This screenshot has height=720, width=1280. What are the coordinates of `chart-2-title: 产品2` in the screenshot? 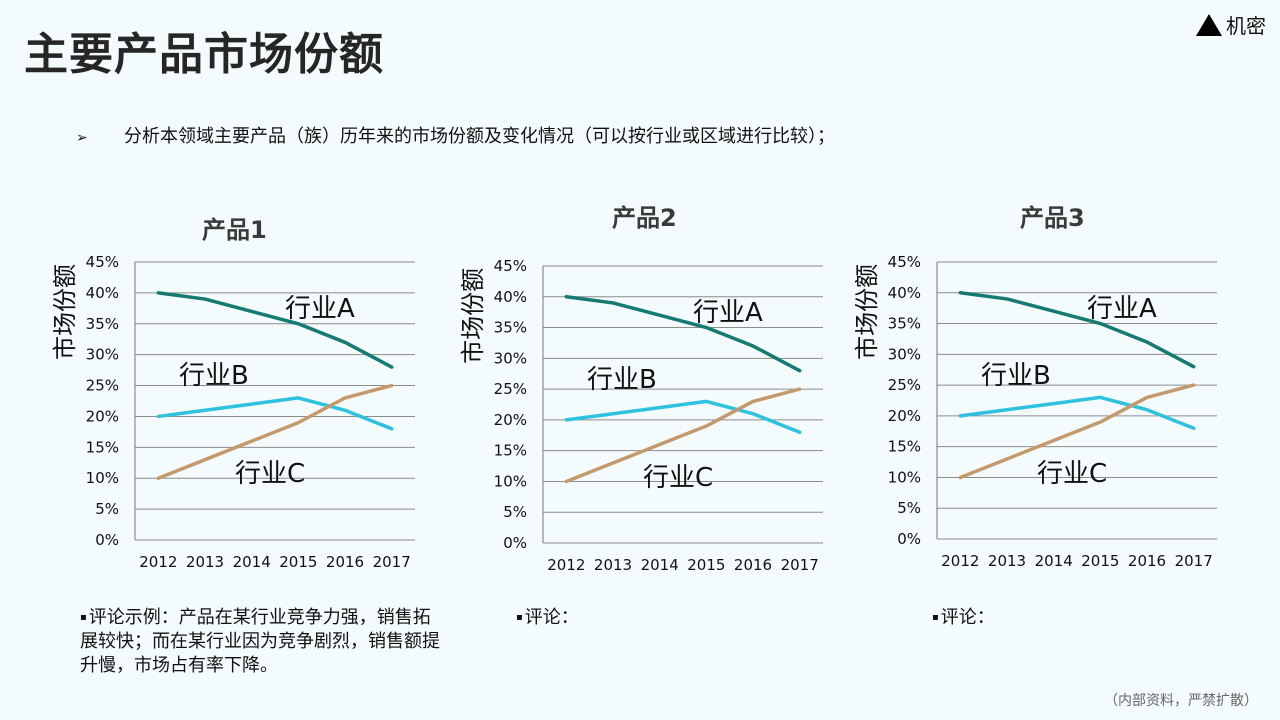 It's located at (644, 218).